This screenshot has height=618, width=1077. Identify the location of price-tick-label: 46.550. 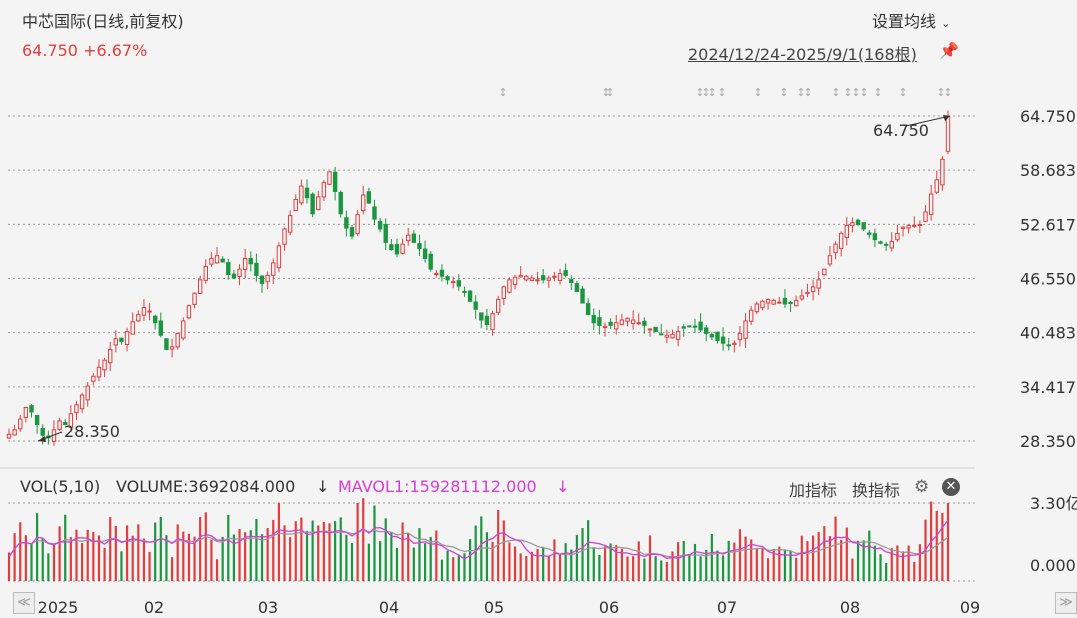
(1048, 279).